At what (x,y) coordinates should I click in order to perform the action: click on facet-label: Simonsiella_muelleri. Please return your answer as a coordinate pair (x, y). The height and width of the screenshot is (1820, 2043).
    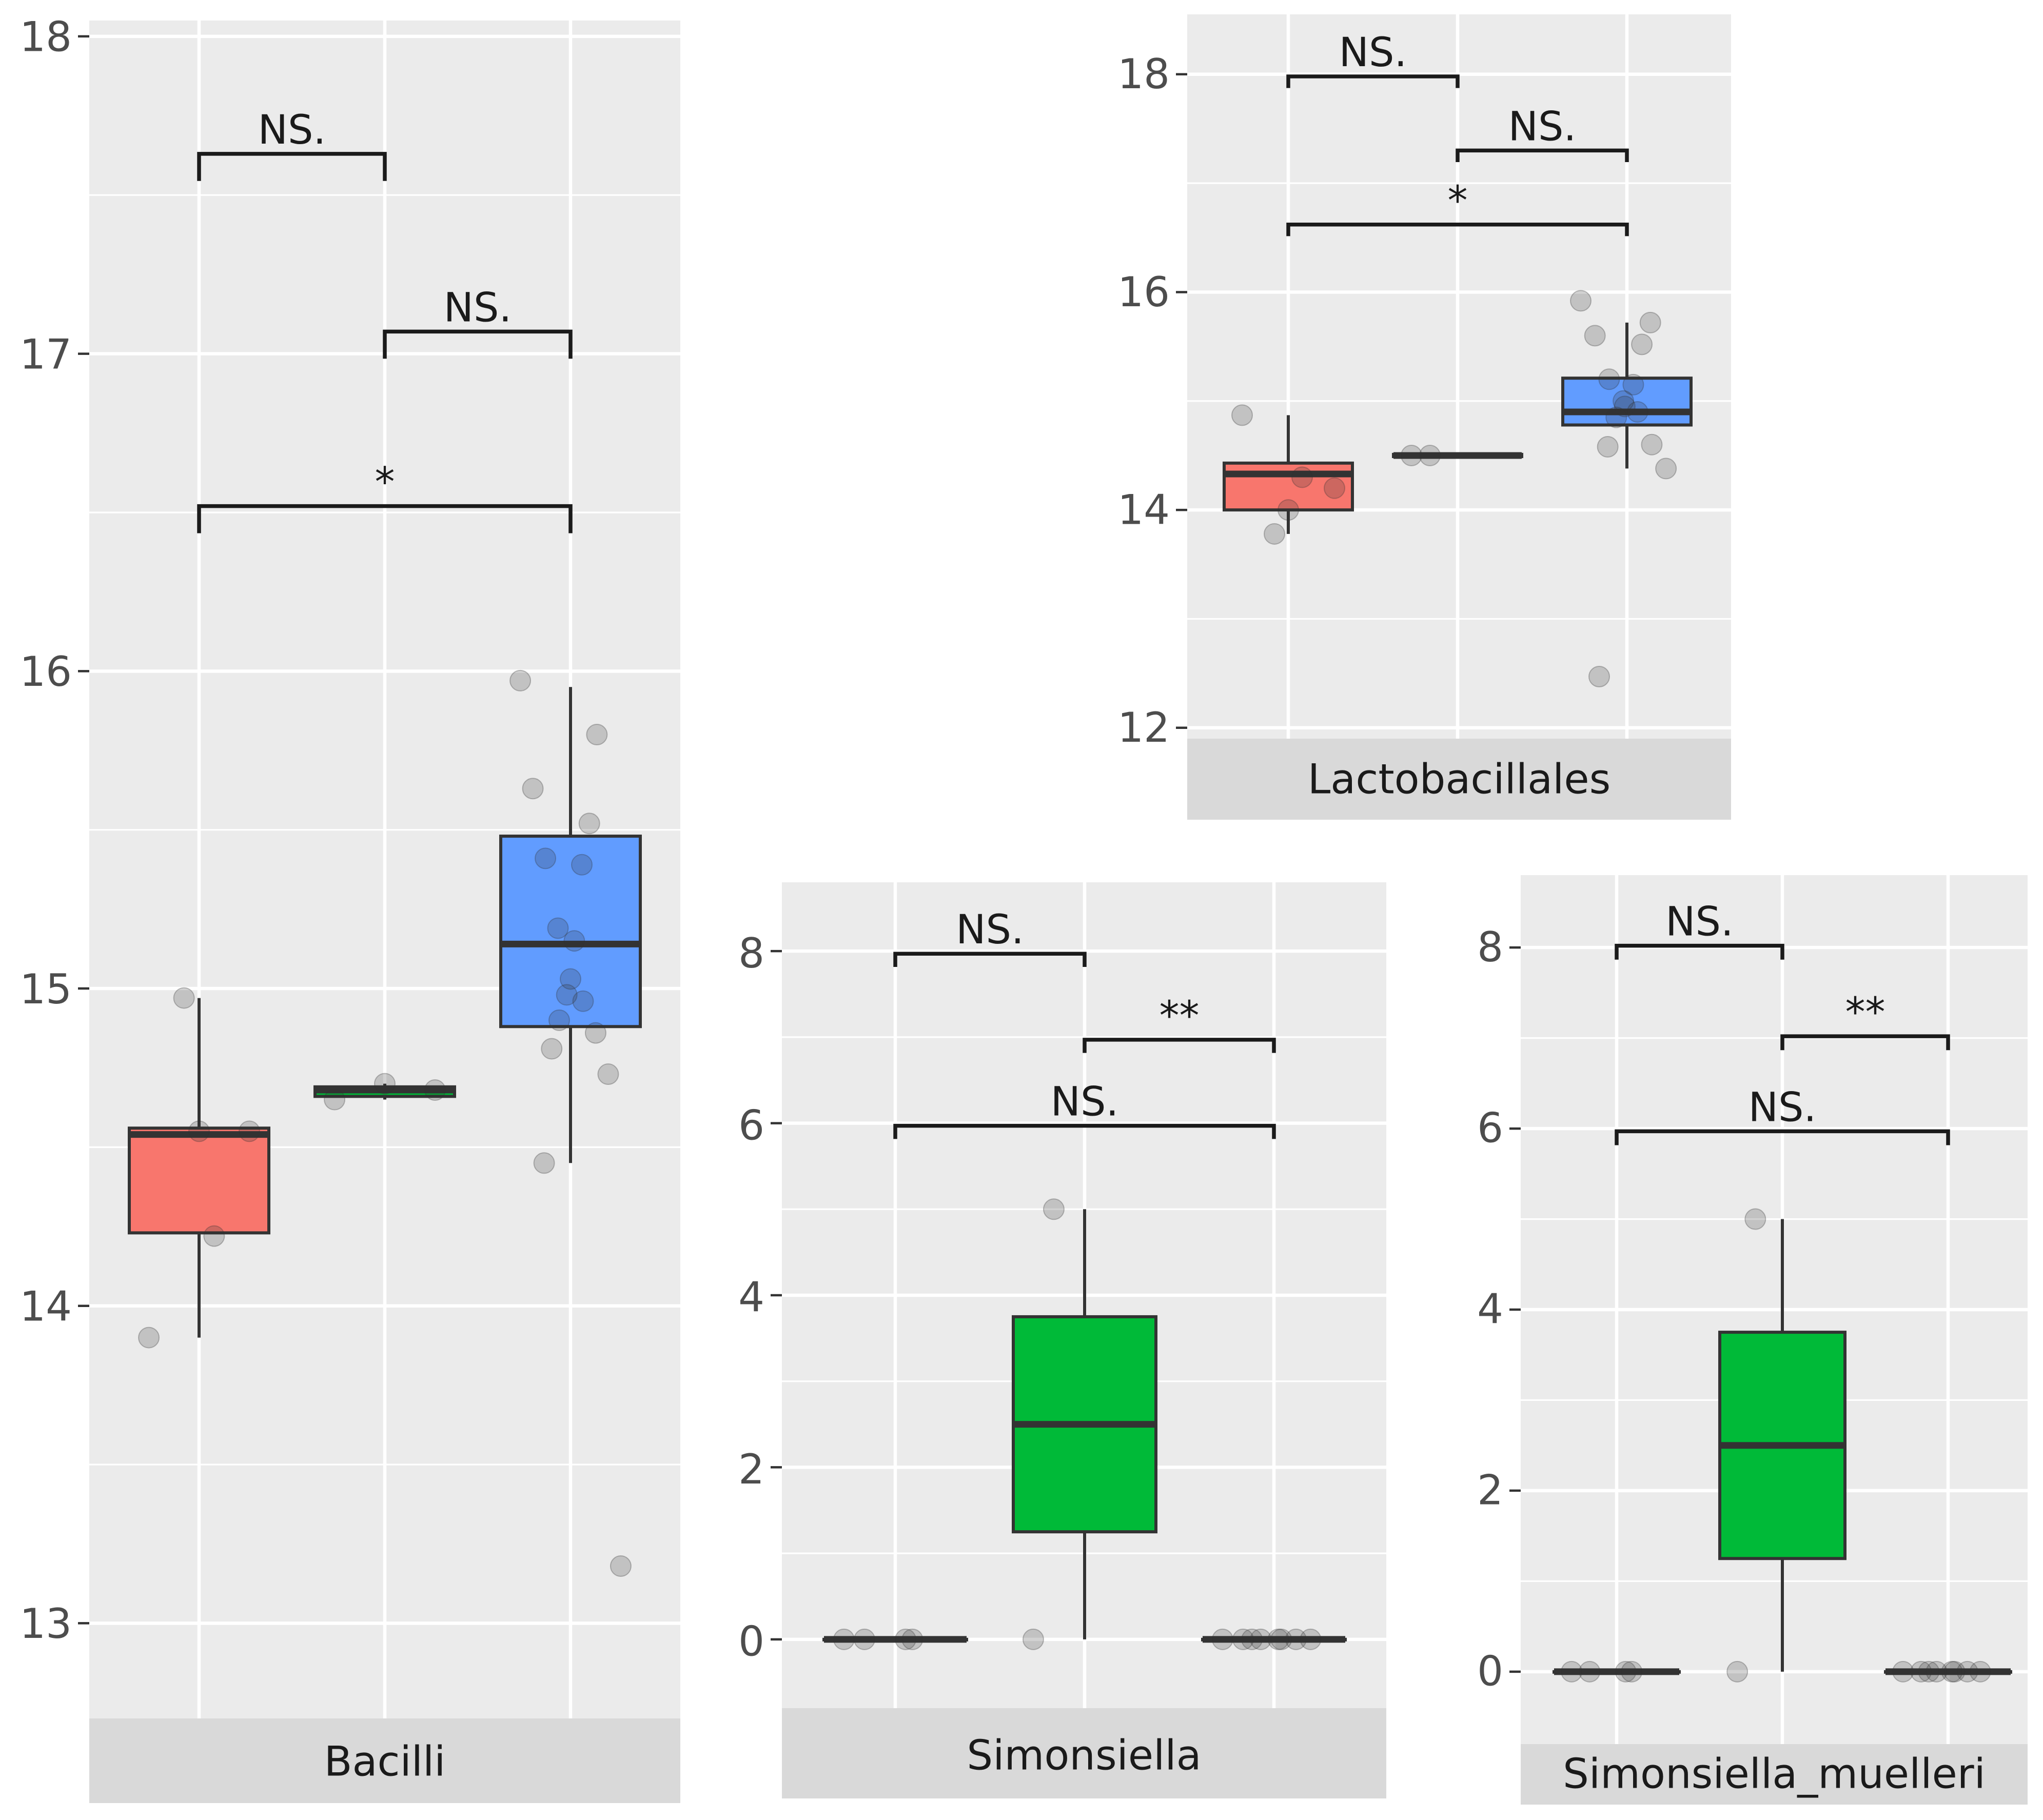
    Looking at the image, I should click on (1774, 1774).